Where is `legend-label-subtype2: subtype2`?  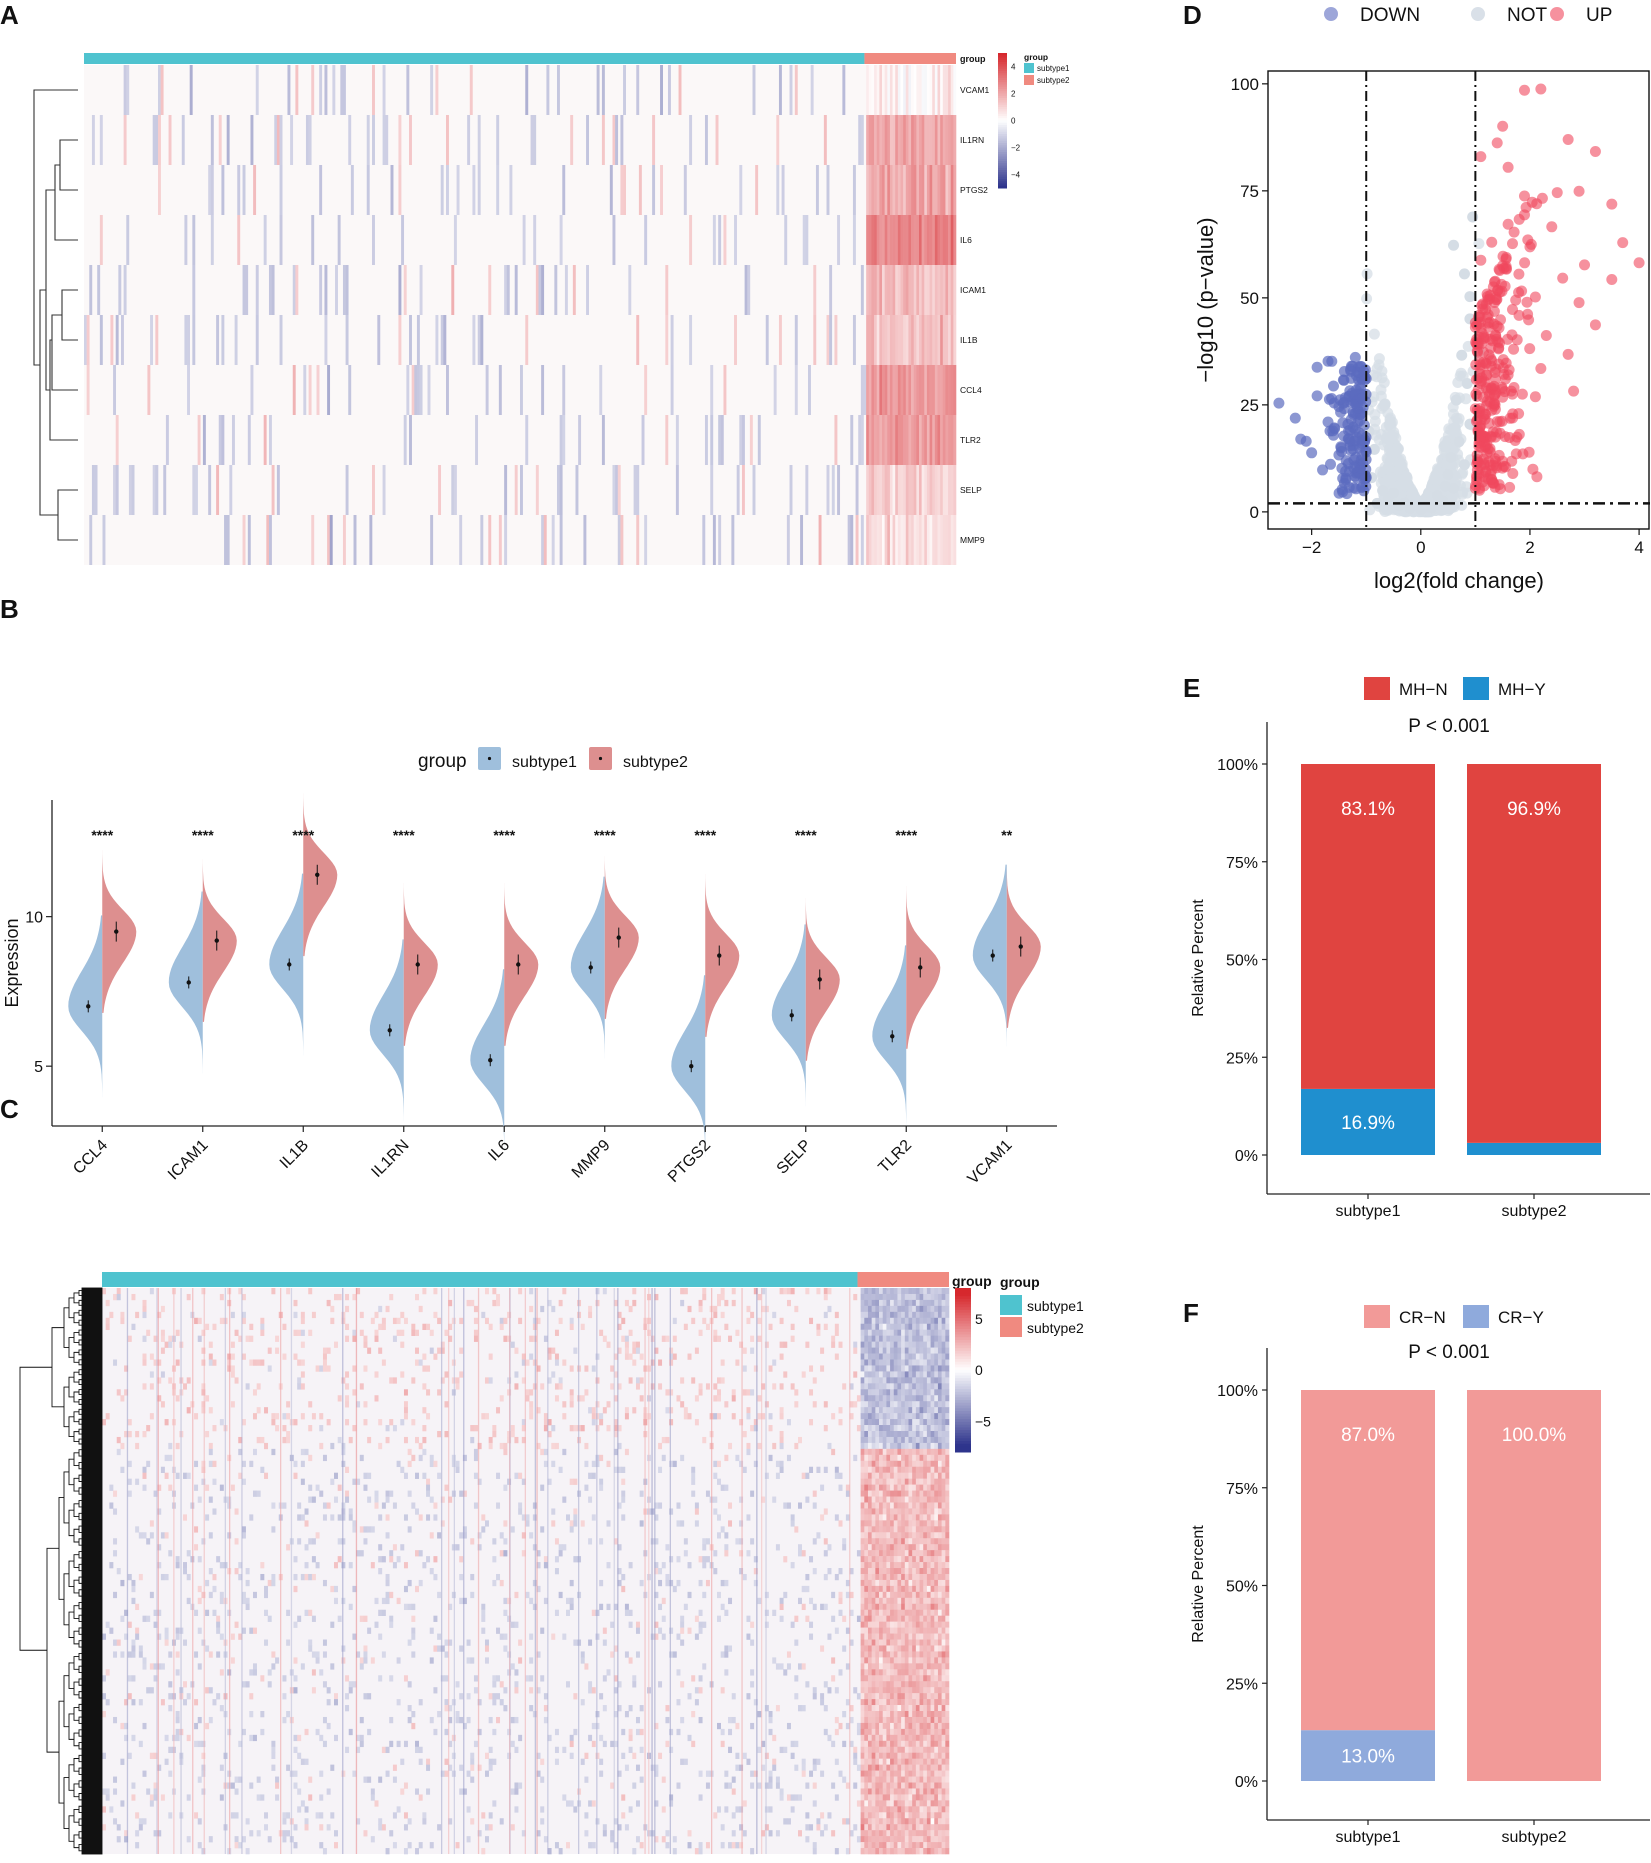
legend-label-subtype2: subtype2 is located at coordinates (655, 762).